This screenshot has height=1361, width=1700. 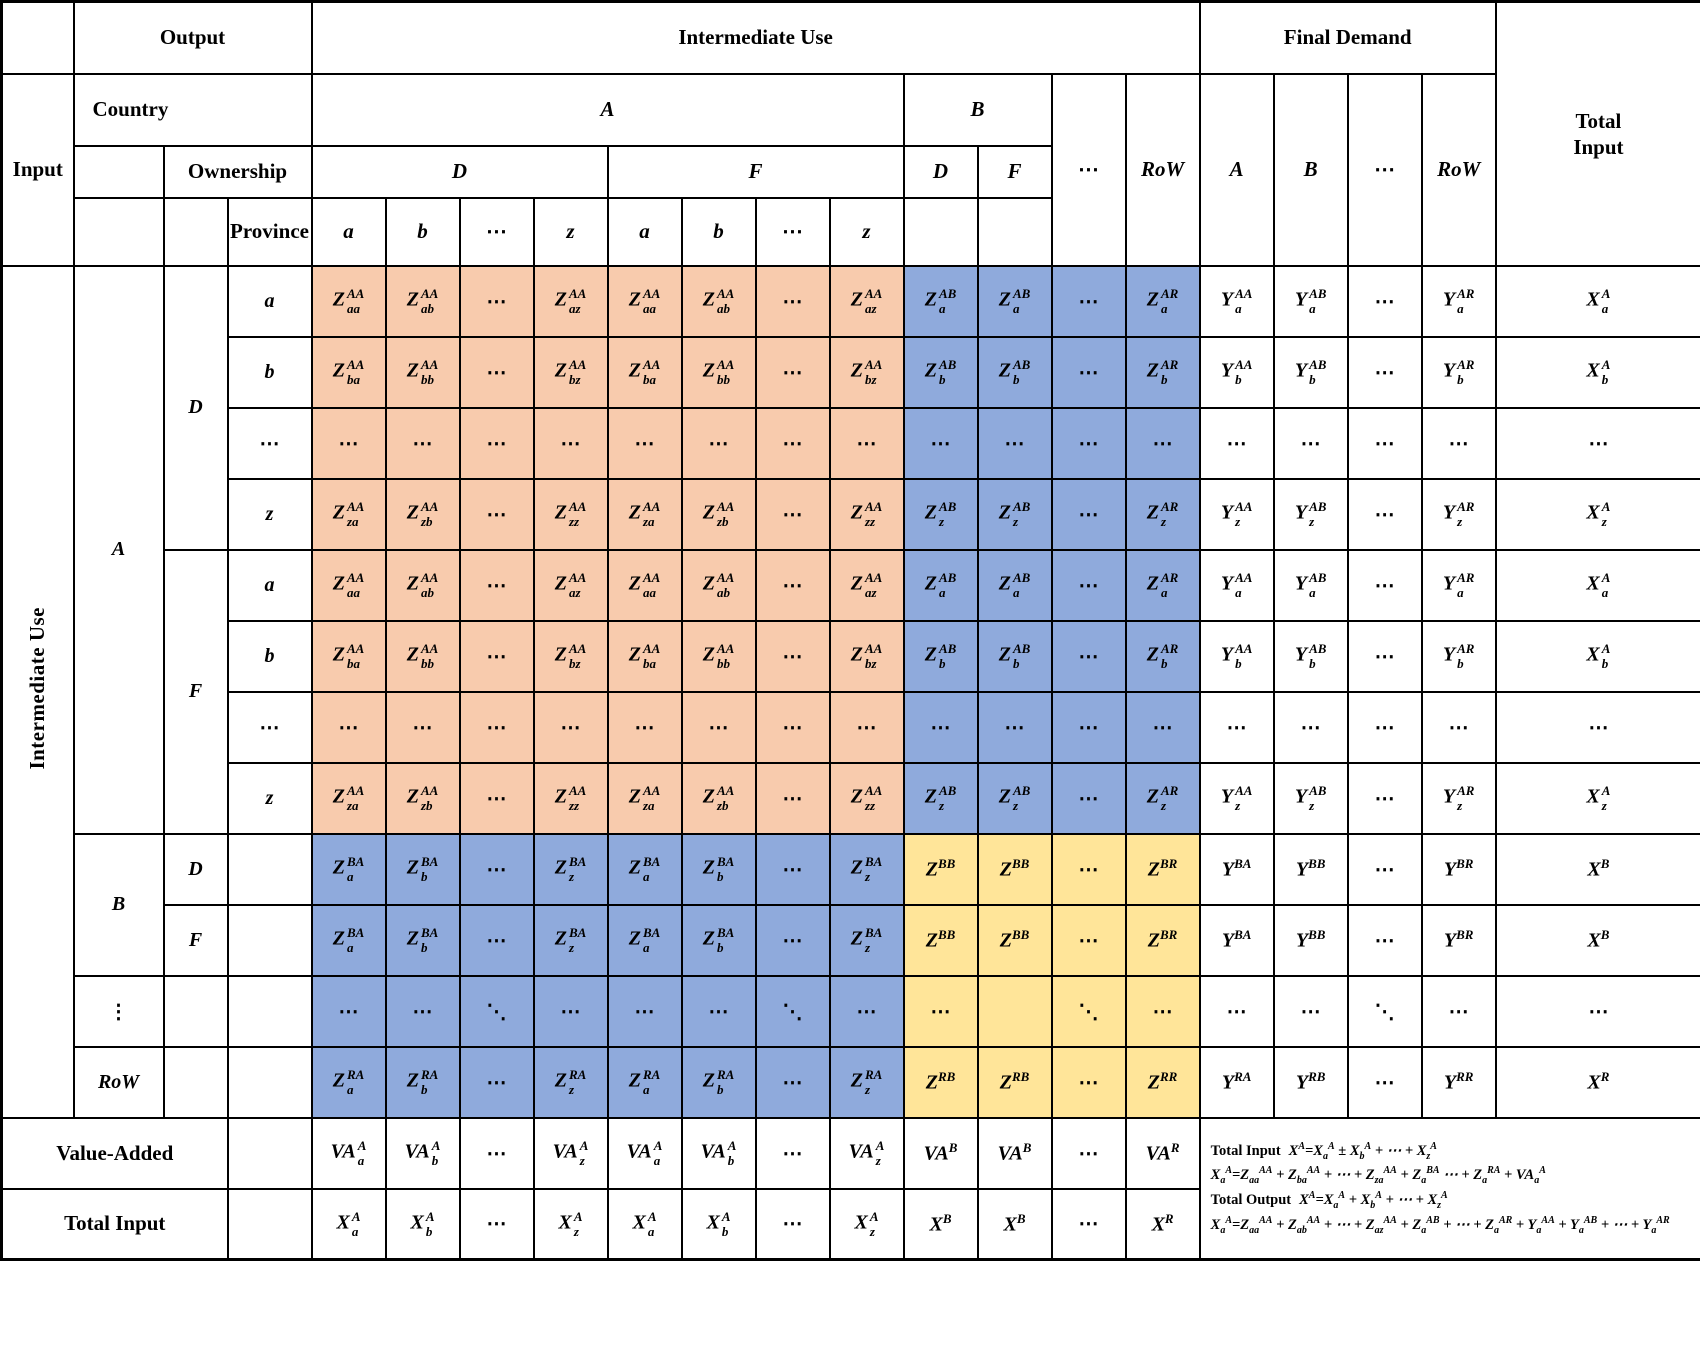 I want to click on header-row-2: Input Country A B ⋯ RoW A B ⋯ RoW, so click(x=850, y=169).